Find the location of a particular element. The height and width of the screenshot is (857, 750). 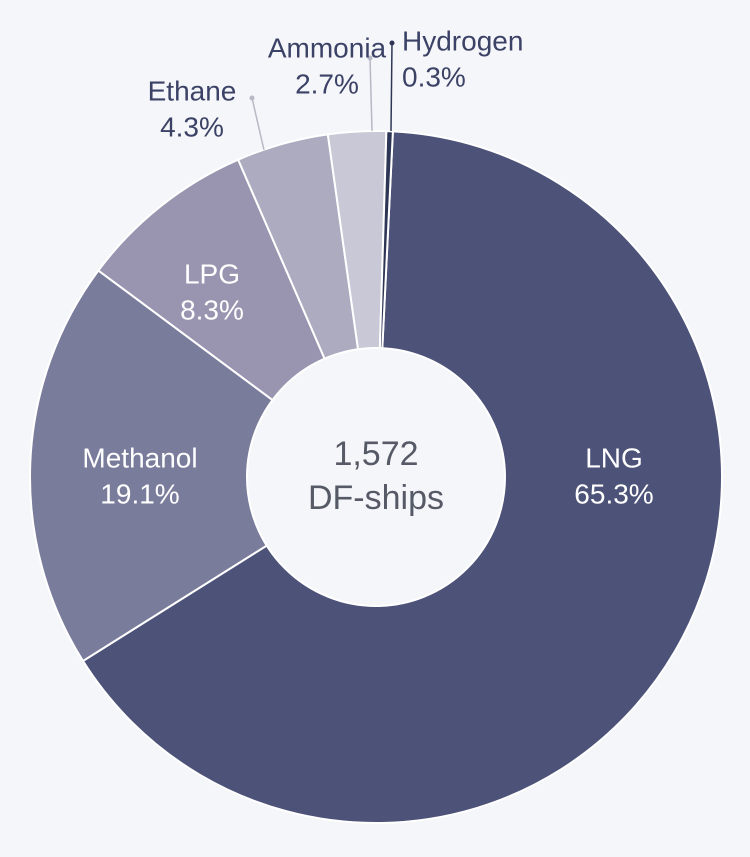

slice-value: 0.3% is located at coordinates (434, 76).